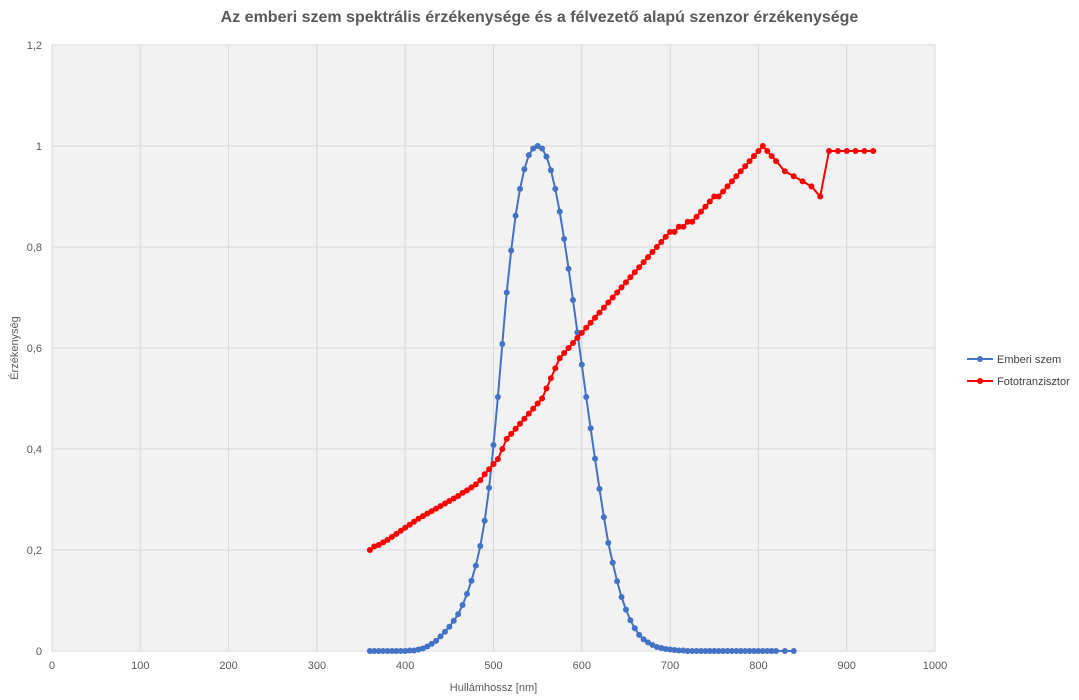 This screenshot has width=1079, height=700. What do you see at coordinates (1033, 382) in the screenshot?
I see `legend-label: Fototranzisztor` at bounding box center [1033, 382].